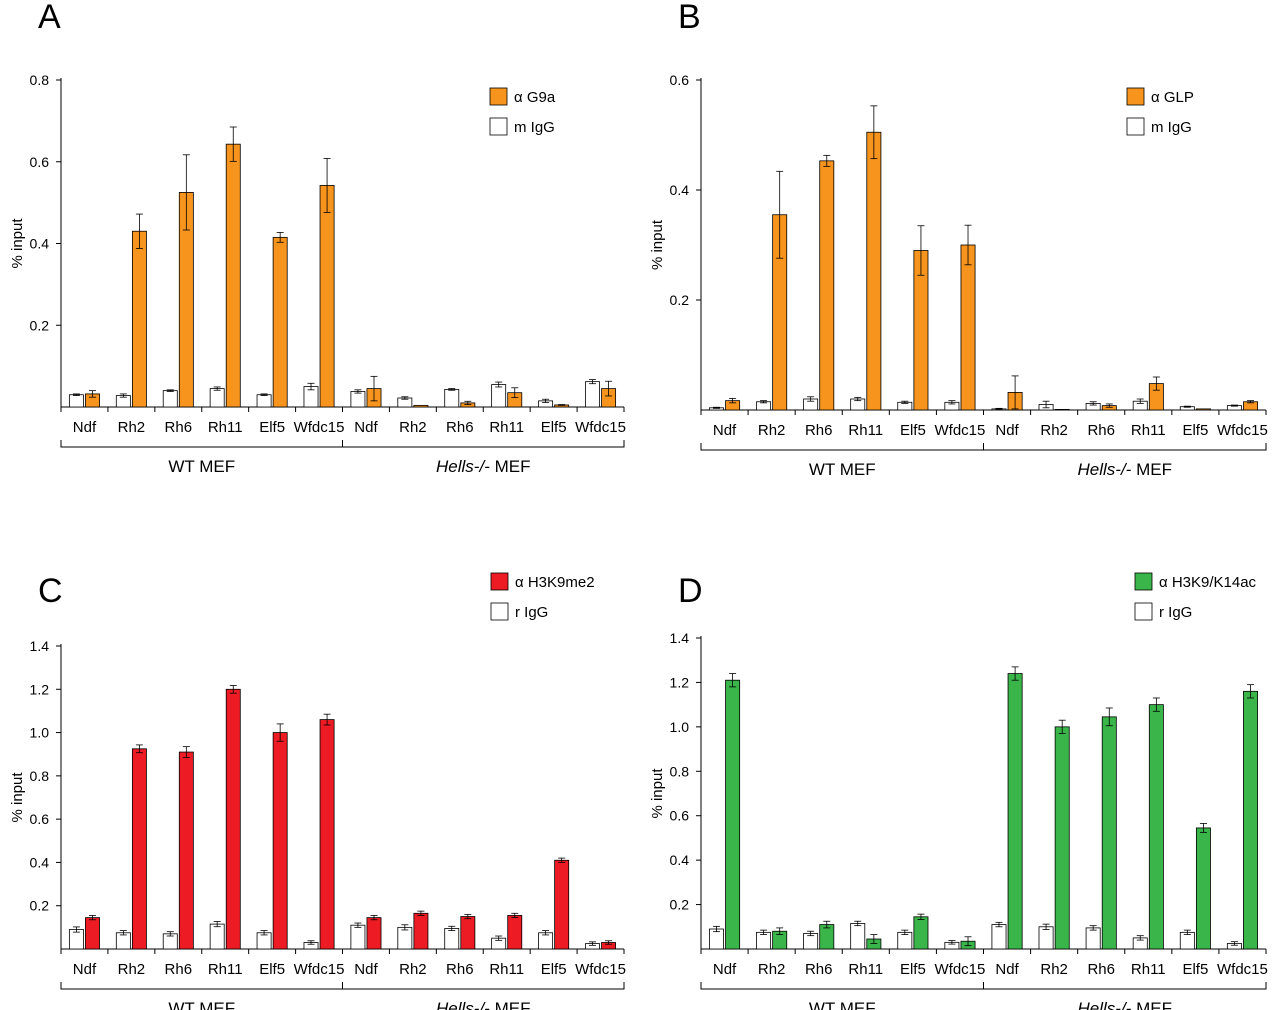  Describe the element at coordinates (1172, 97) in the screenshot. I see `legend-label: α GLP` at that location.